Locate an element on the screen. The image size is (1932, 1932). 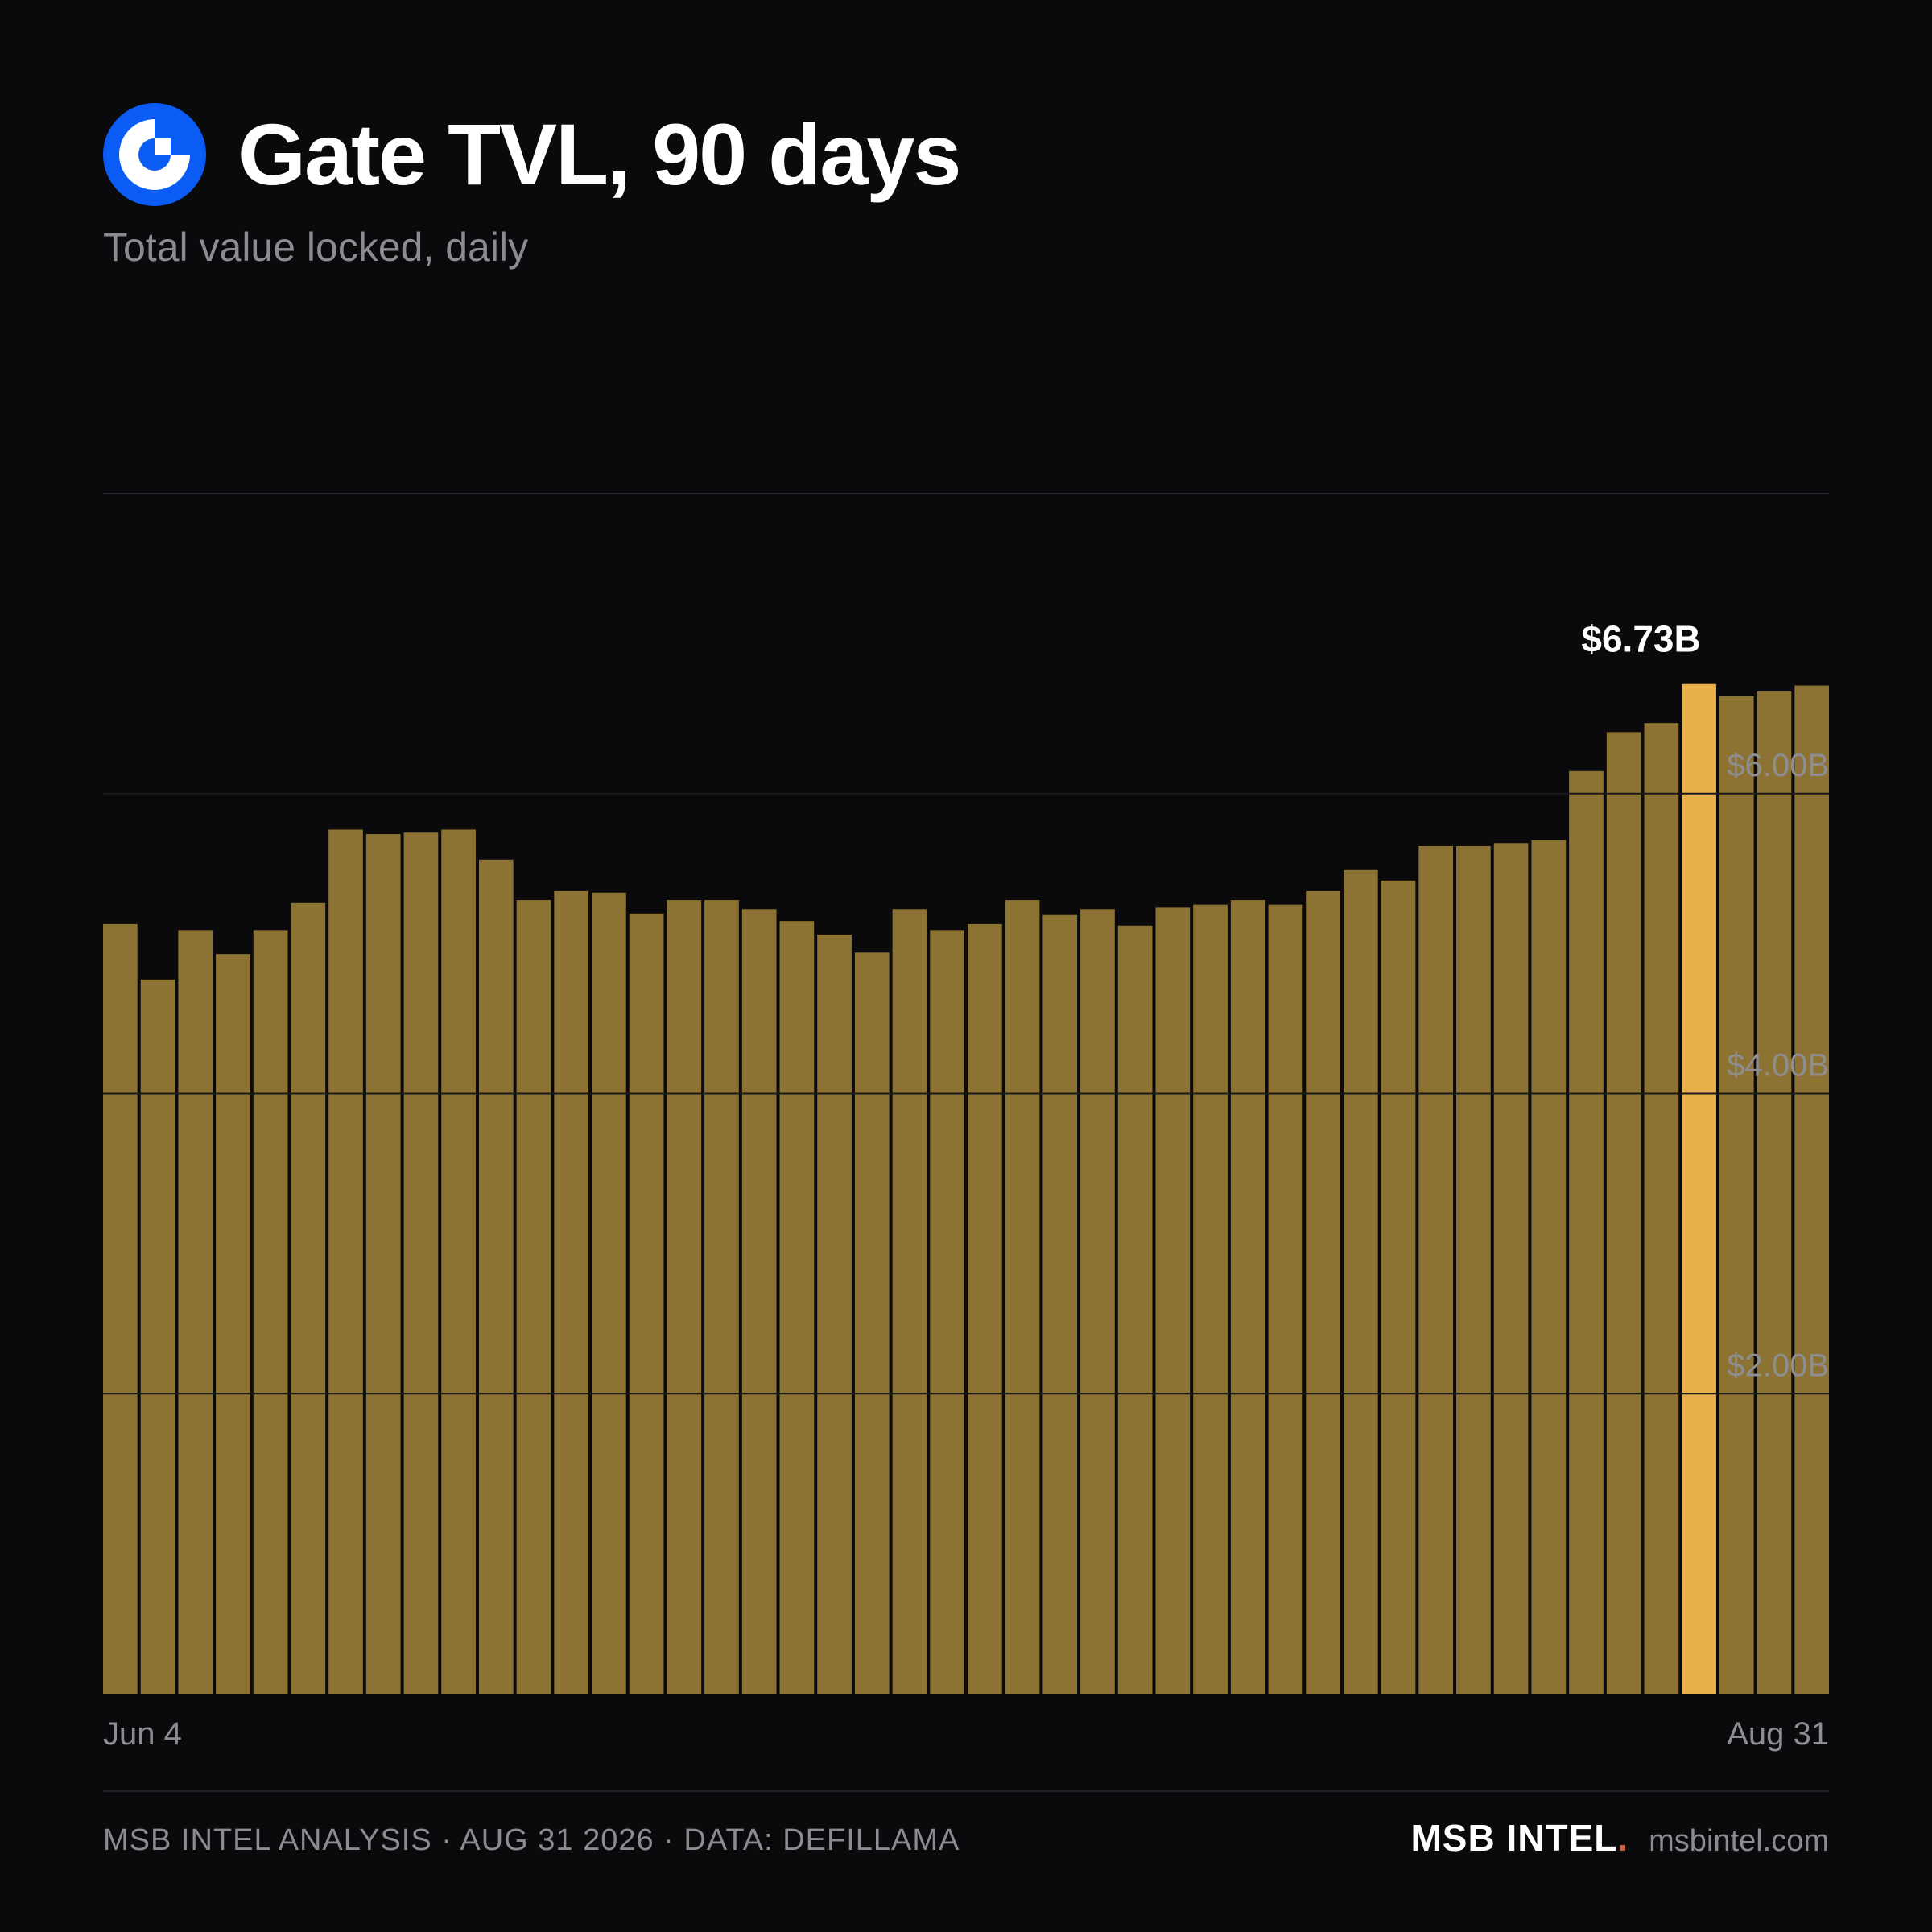
footer-brand: MSB INTEL . msbintel.com is located at coordinates (1619, 1838).